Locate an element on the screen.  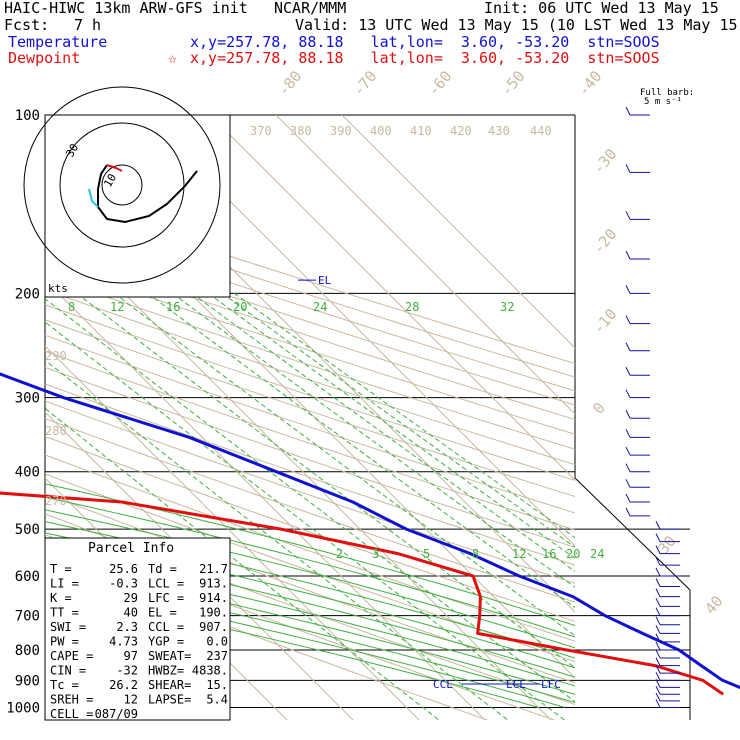
parcel-cell: LFC = is located at coordinates (166, 598).